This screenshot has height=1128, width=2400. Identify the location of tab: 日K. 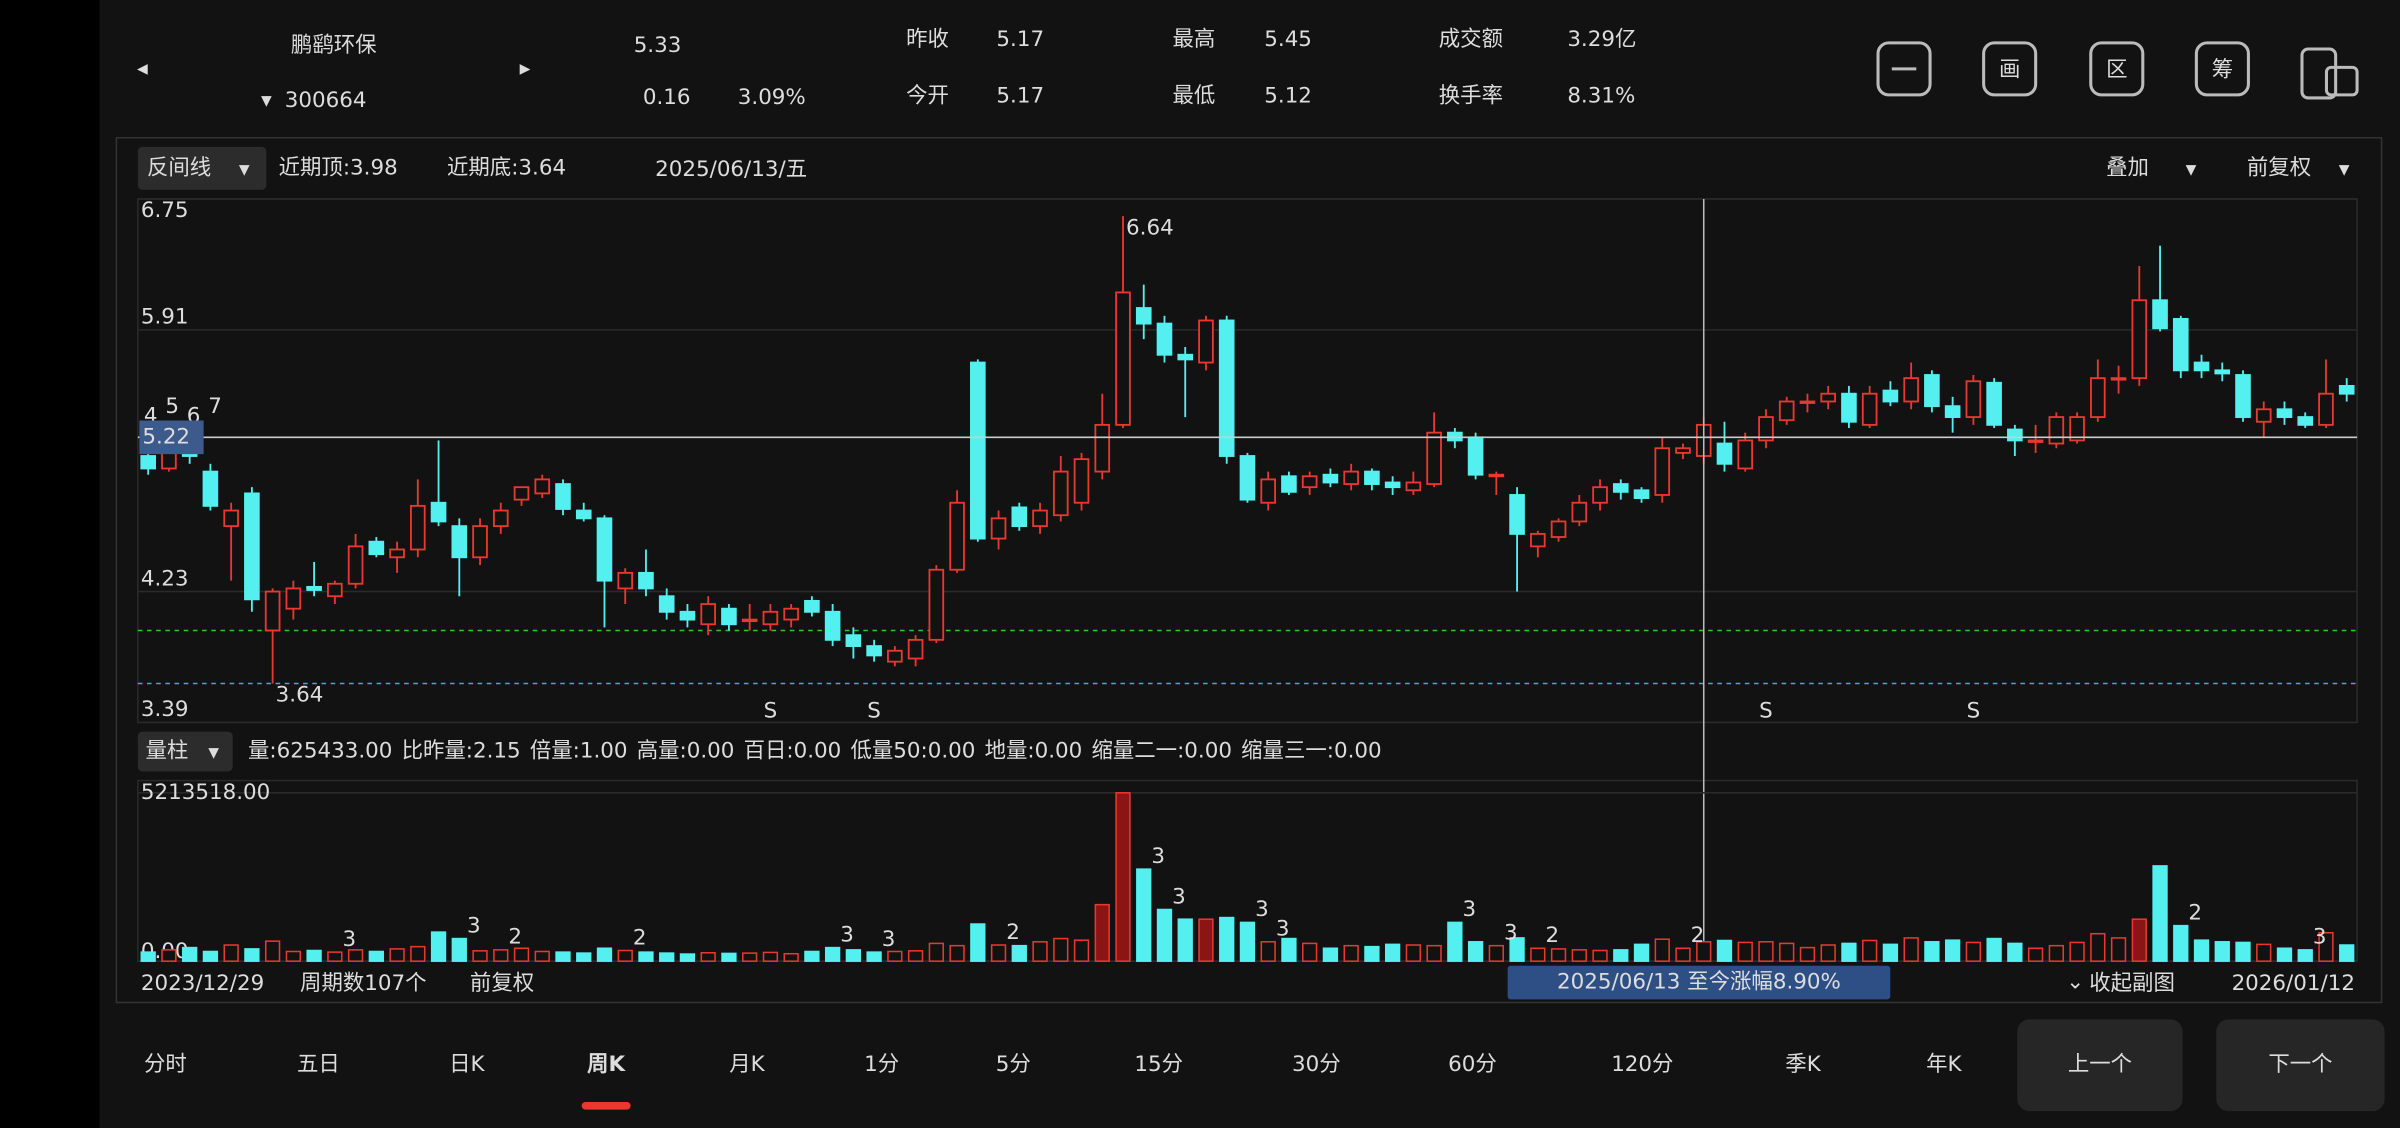
(467, 1064).